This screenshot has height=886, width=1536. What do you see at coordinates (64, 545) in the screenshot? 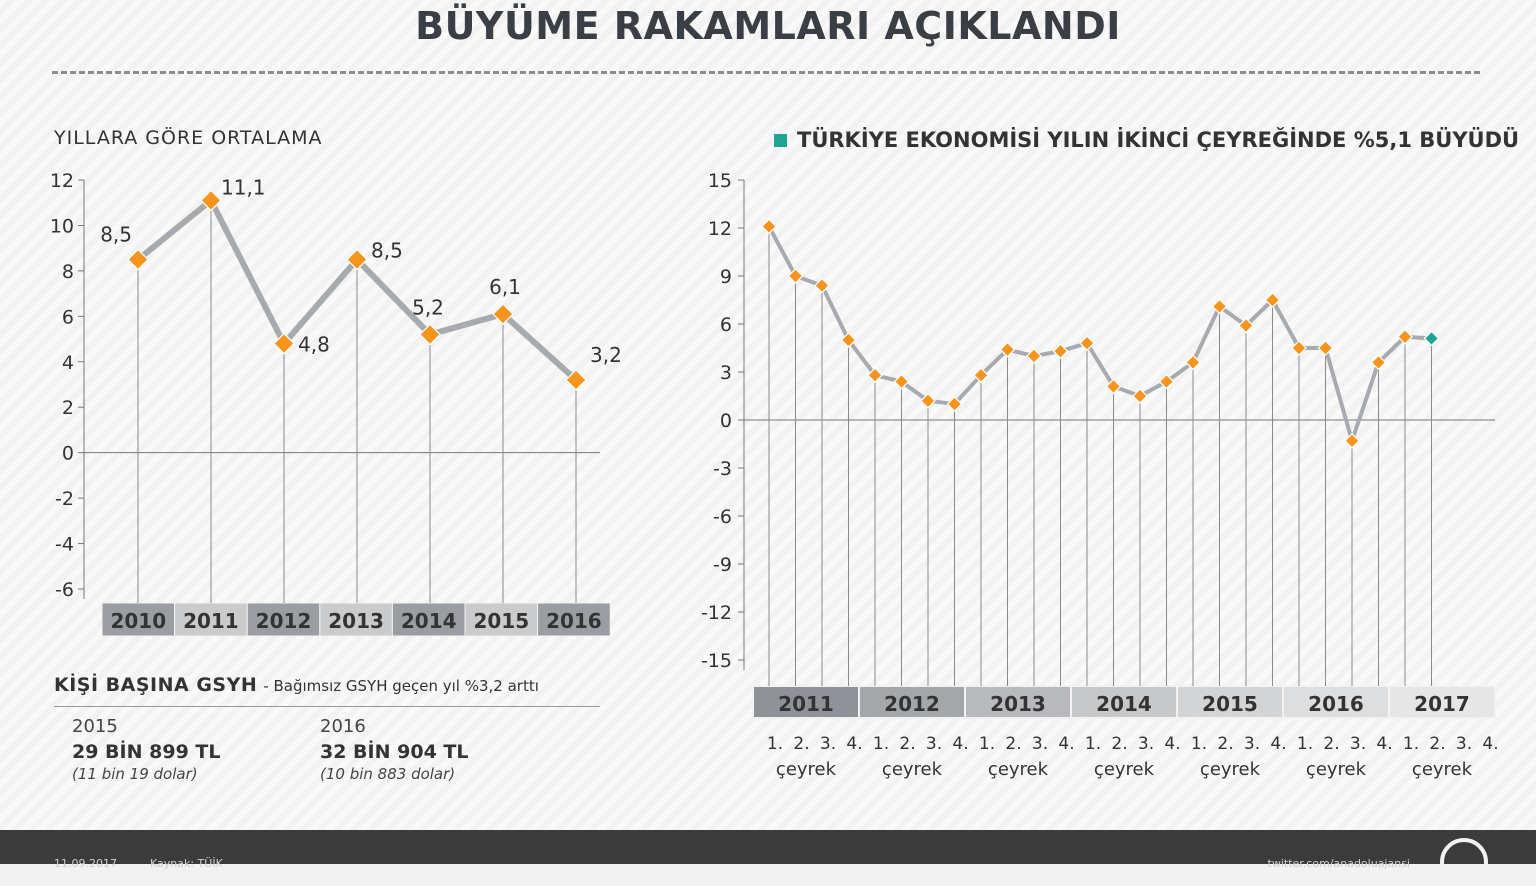
I see `y-tick-label: -4` at bounding box center [64, 545].